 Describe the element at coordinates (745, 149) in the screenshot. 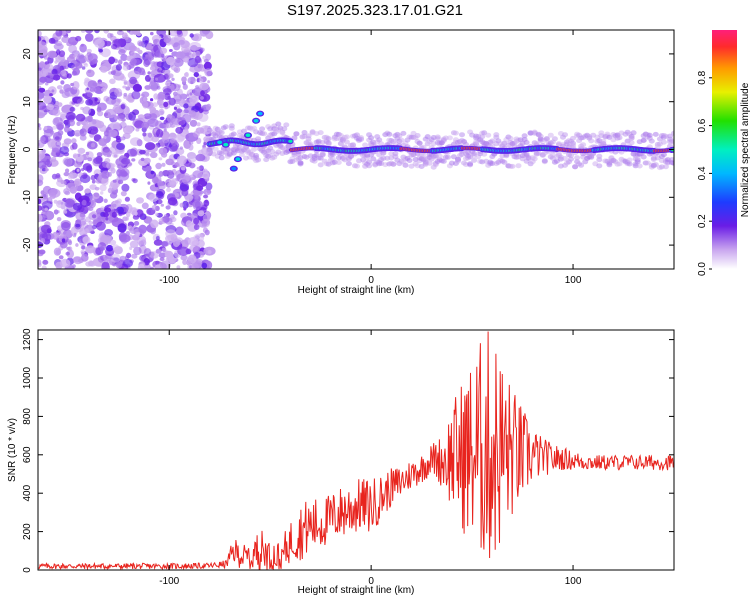

I see `colorbar-label: Normalized spectral amplitude` at that location.